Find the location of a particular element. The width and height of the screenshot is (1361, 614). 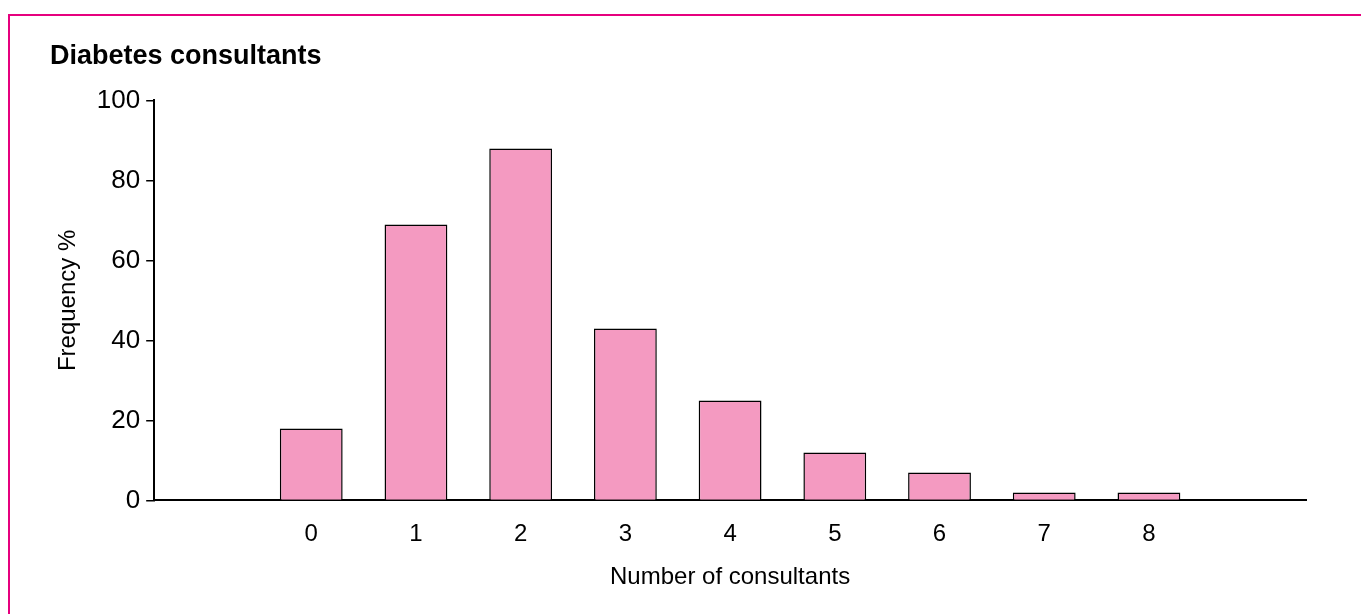

y-tick-label: 20 is located at coordinates (126, 418).